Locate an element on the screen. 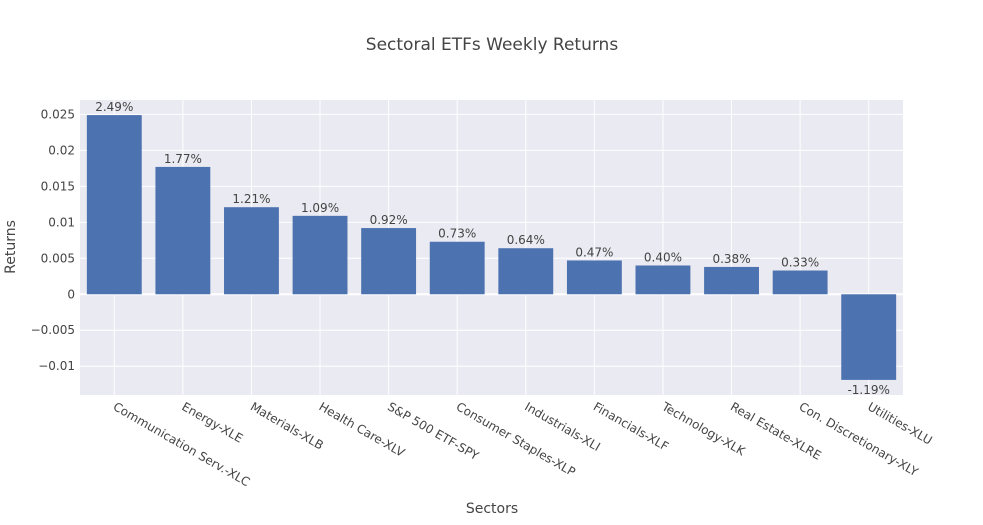 Image resolution: width=983 pixels, height=525 pixels. data-label: 0.92% is located at coordinates (389, 220).